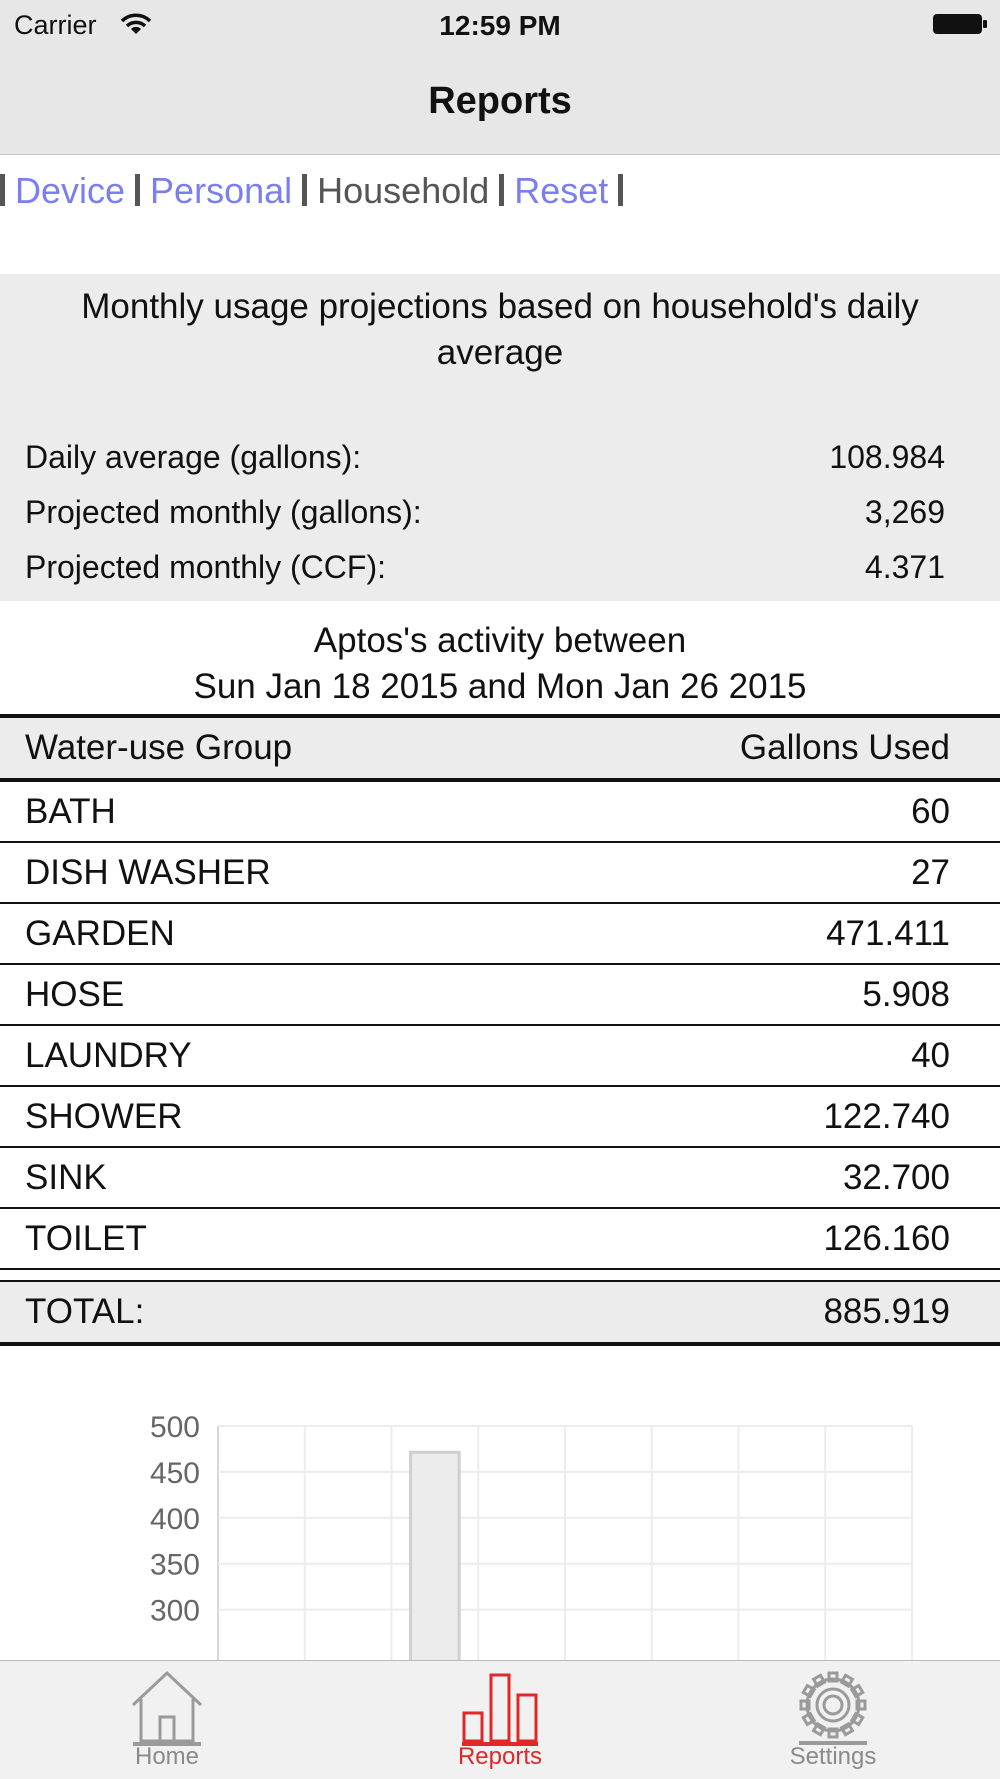  What do you see at coordinates (500, 812) in the screenshot?
I see `table-row: BATH 60` at bounding box center [500, 812].